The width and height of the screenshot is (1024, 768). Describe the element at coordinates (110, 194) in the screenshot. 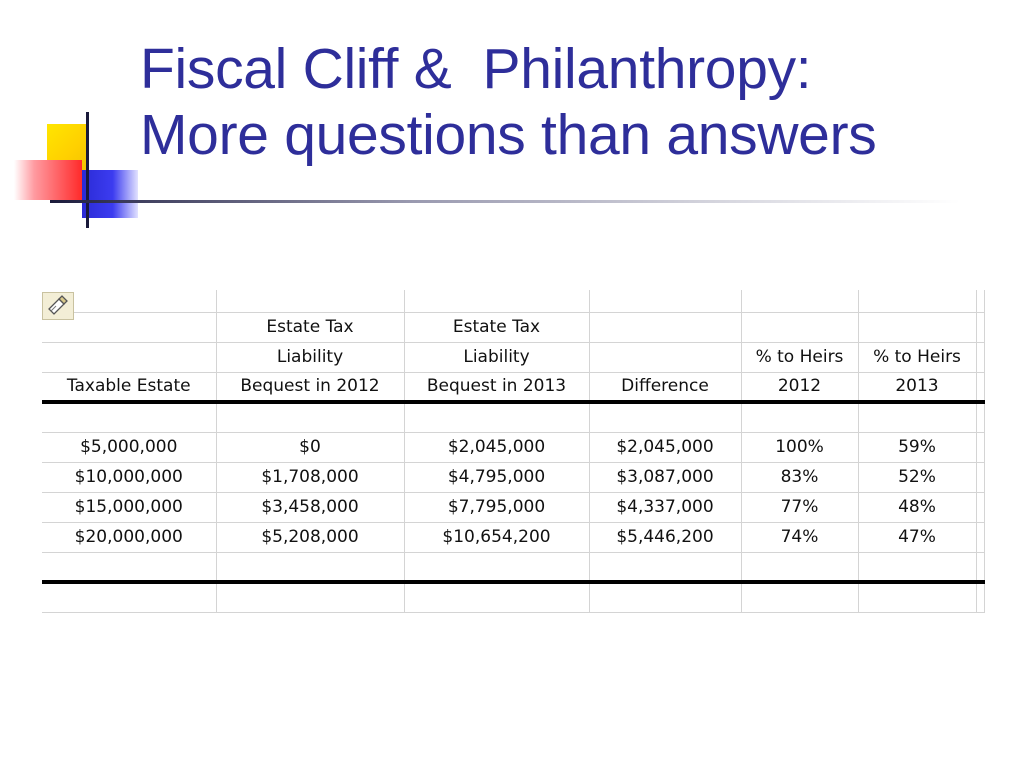

I see `blue-square-decoration` at that location.